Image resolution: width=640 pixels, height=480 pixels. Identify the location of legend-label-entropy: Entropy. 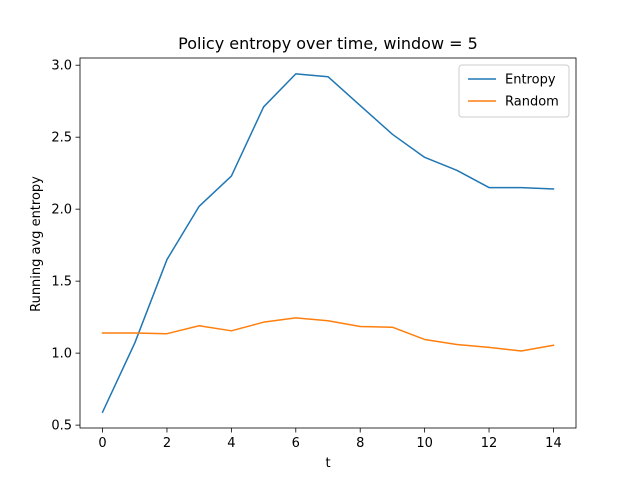
(530, 80).